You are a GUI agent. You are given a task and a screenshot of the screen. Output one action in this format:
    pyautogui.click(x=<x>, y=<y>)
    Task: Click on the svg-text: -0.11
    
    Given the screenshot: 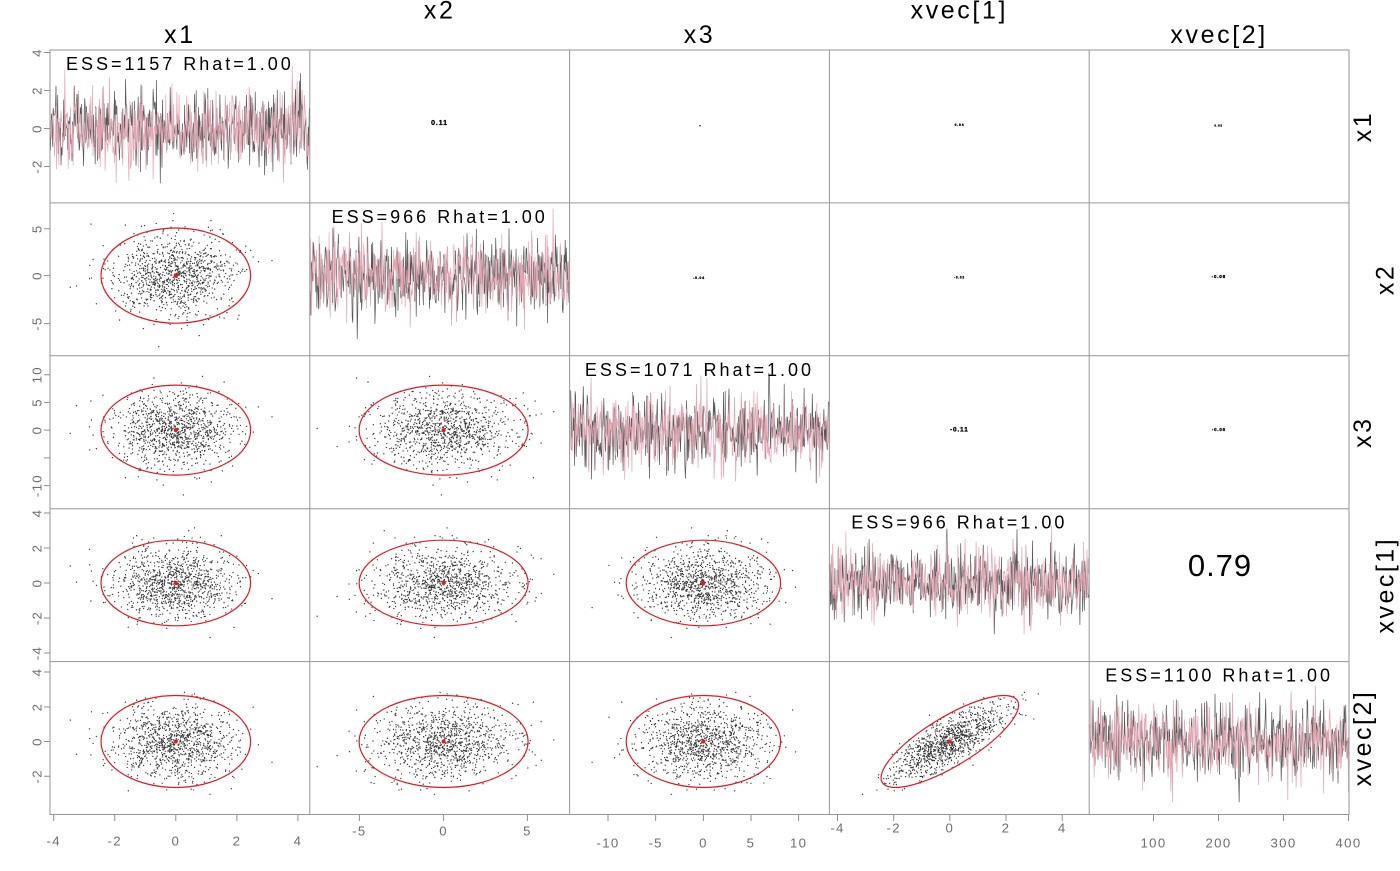 What is the action you would take?
    pyautogui.click(x=959, y=429)
    